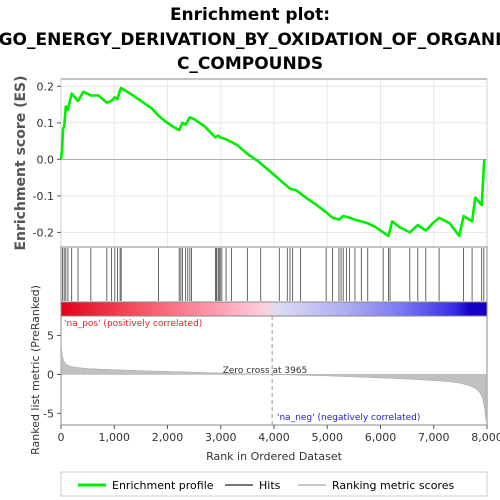  I want to click on legend-item-hits: Hits, so click(253, 485).